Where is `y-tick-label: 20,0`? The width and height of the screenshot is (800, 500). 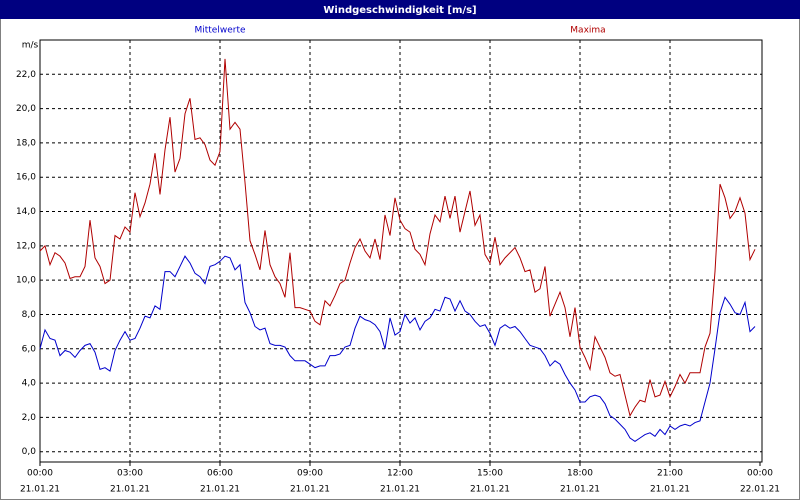 y-tick-label: 20,0 is located at coordinates (26, 109).